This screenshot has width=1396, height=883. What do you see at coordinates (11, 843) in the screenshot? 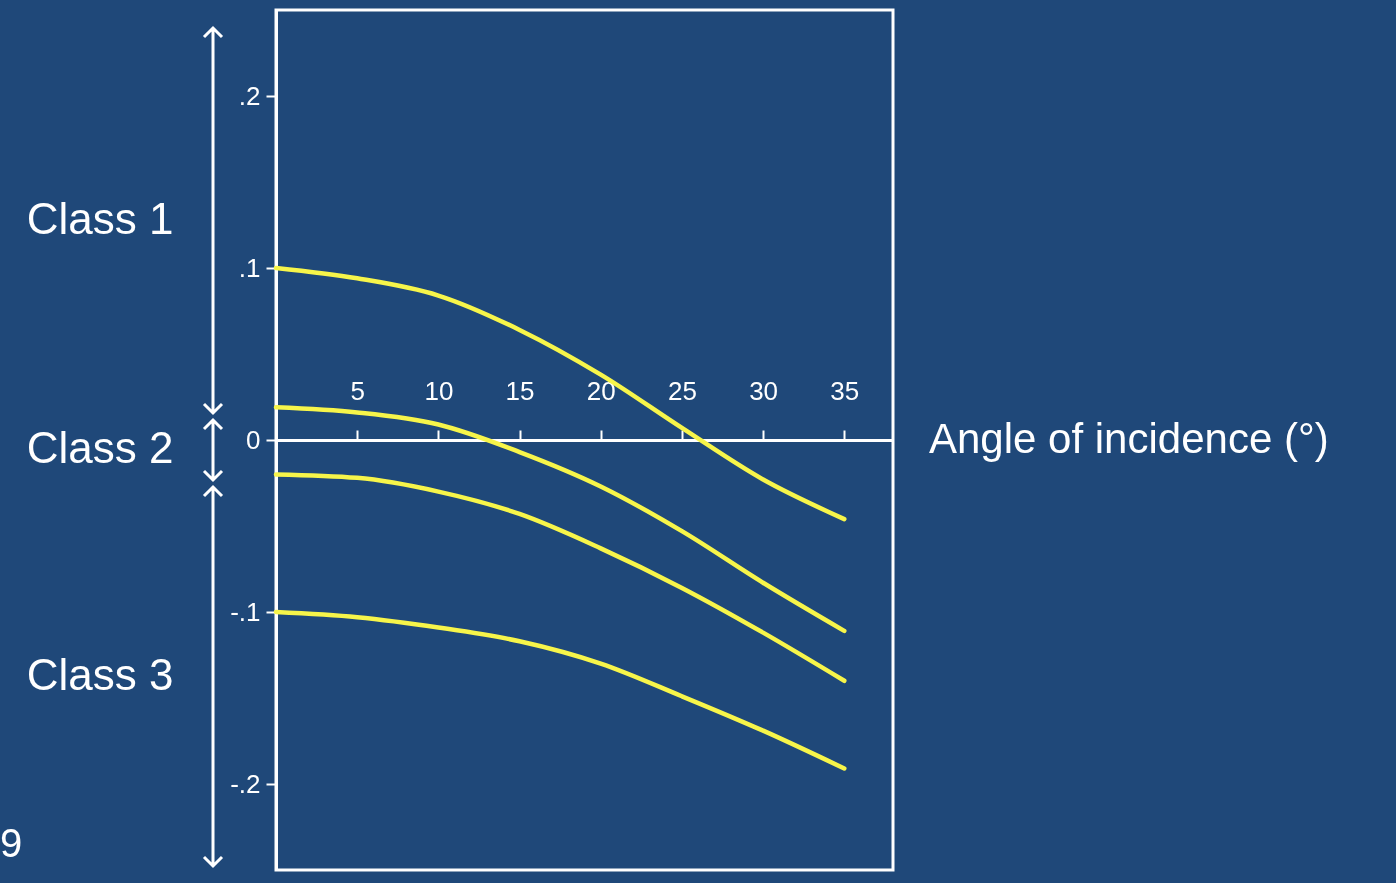
I see `text: 9` at bounding box center [11, 843].